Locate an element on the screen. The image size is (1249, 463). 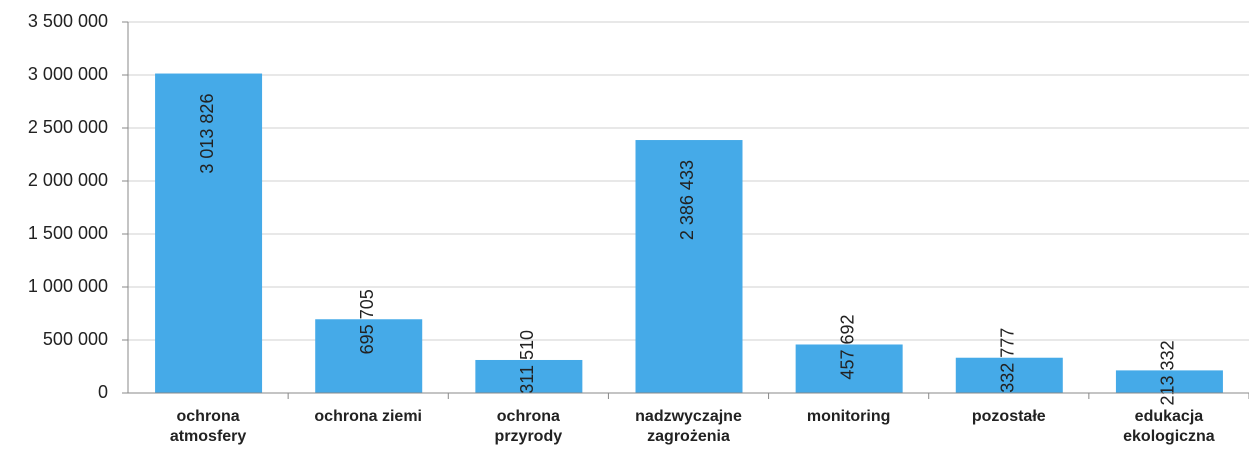
value-label: 213 332 is located at coordinates (1168, 372).